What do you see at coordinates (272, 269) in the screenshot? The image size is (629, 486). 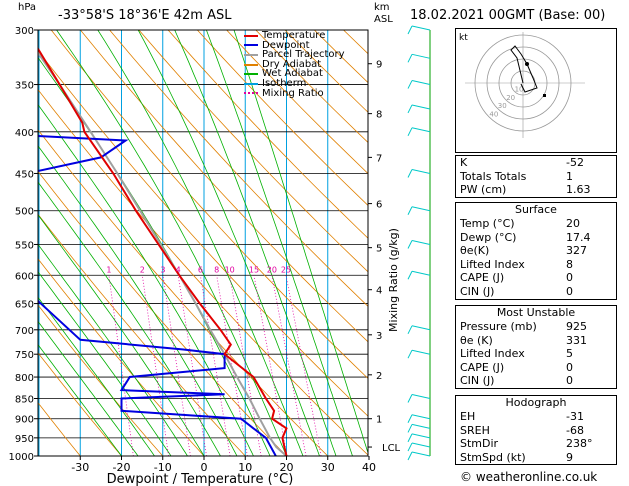 I see `mixing-ratio-label: 20` at bounding box center [272, 269].